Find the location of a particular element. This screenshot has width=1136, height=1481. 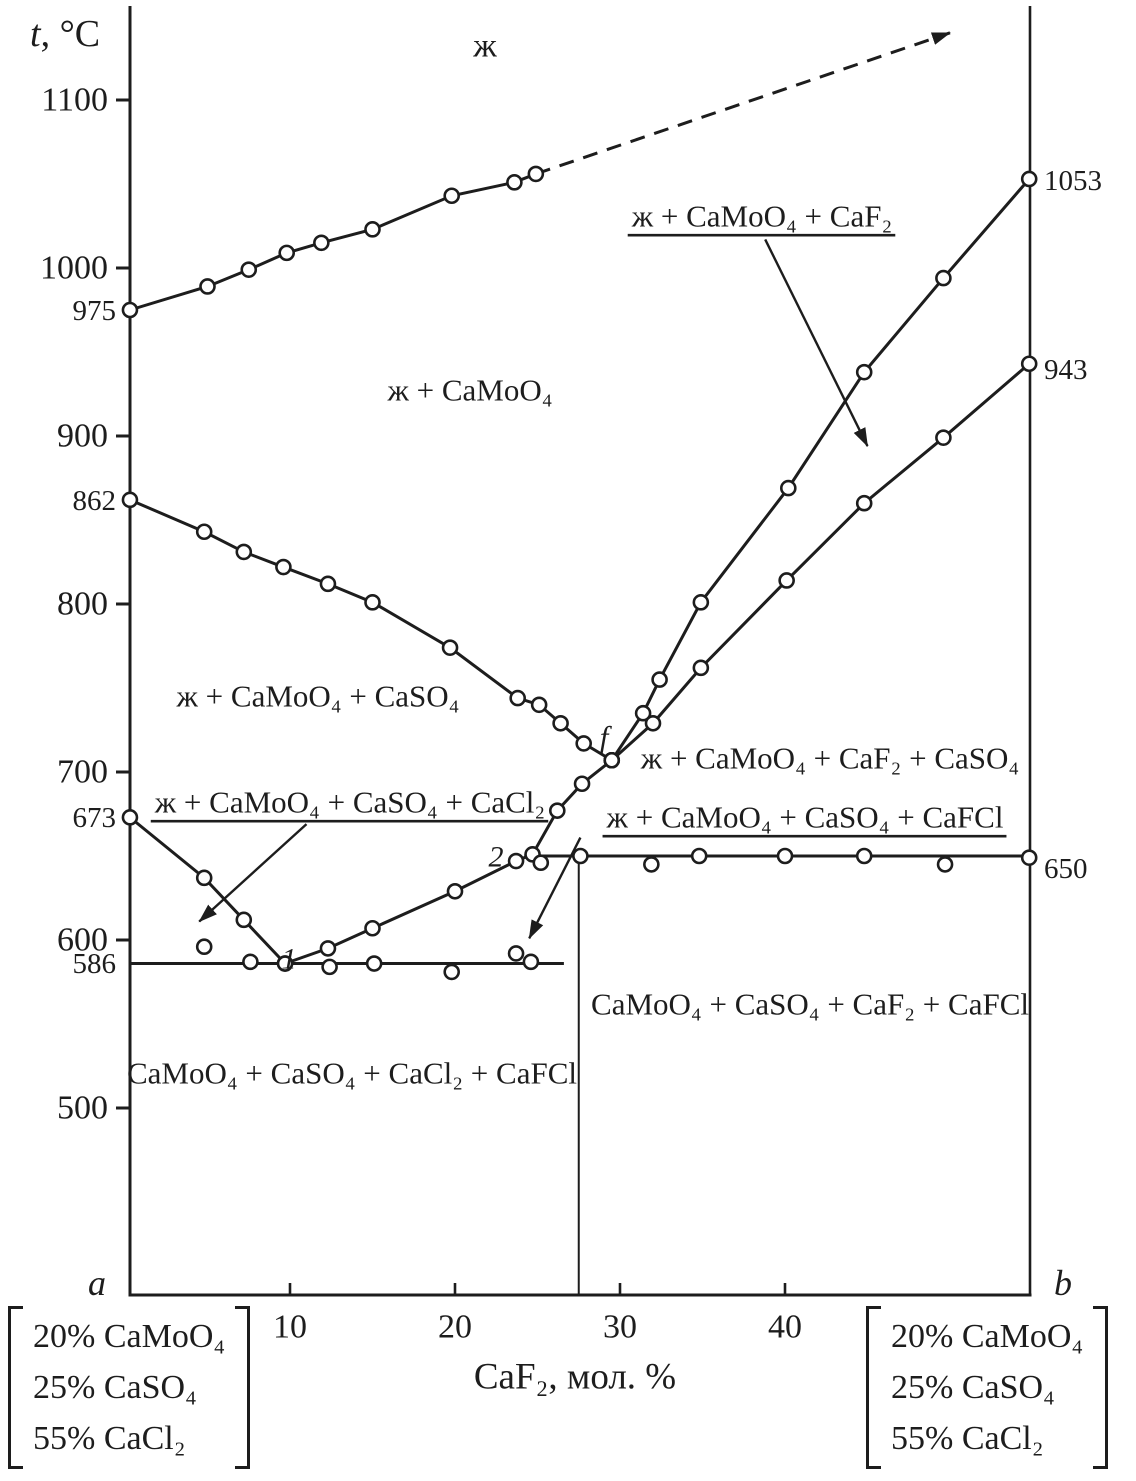

y-axis-tick-label-600: 600 is located at coordinates (82, 940).